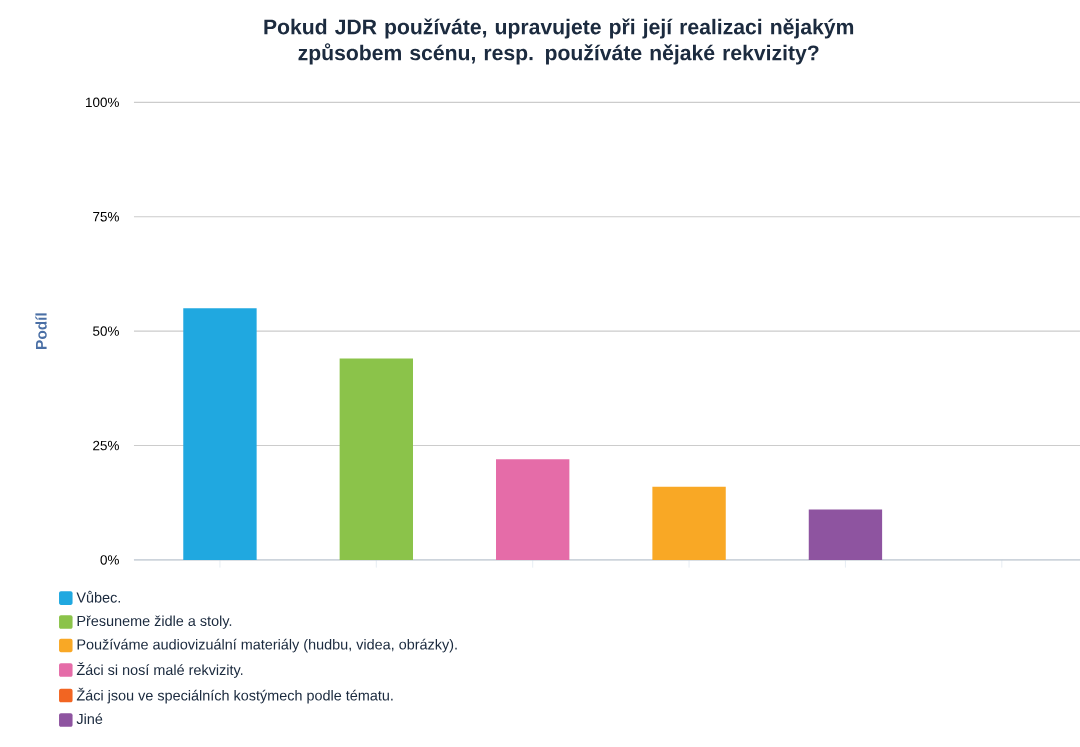 The image size is (1080, 747). What do you see at coordinates (109, 560) in the screenshot?
I see `y-tick-label: 0%` at bounding box center [109, 560].